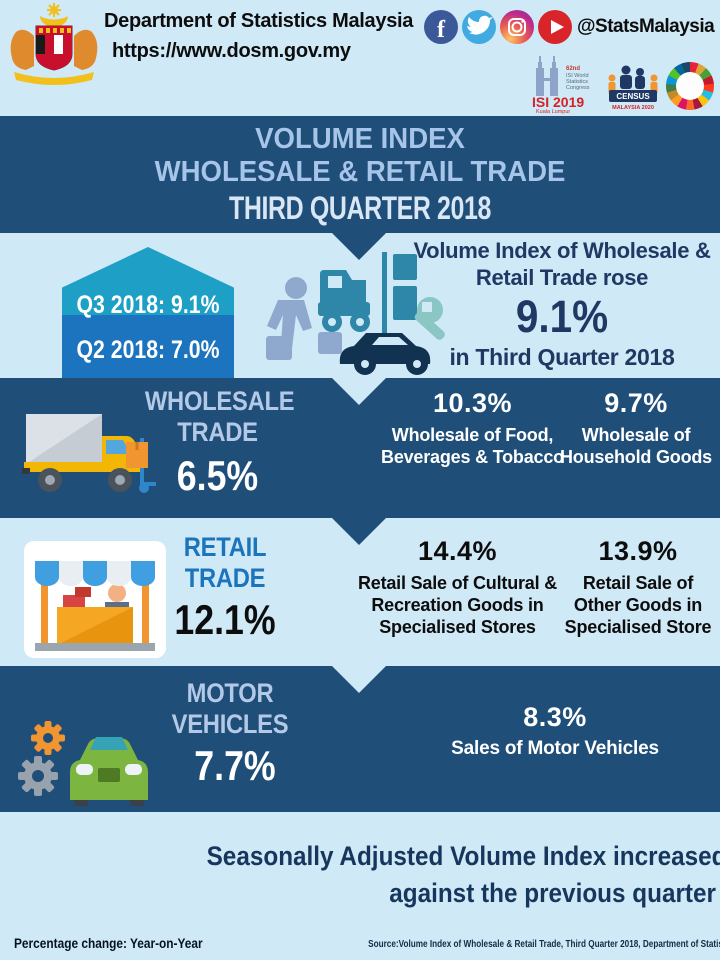  Describe the element at coordinates (578, 88) in the screenshot. I see `svg-text: Congress` at that location.